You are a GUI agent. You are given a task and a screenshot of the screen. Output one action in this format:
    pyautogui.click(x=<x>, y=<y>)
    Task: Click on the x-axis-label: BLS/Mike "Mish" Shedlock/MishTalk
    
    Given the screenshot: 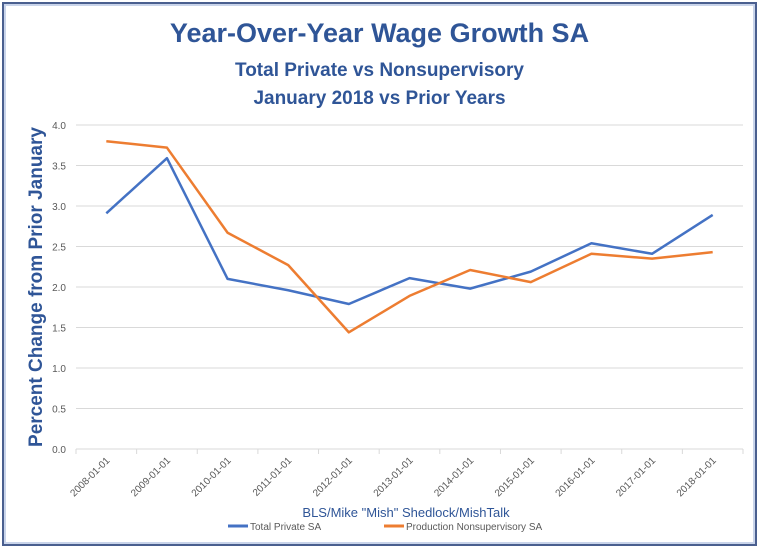 What is the action you would take?
    pyautogui.click(x=406, y=512)
    